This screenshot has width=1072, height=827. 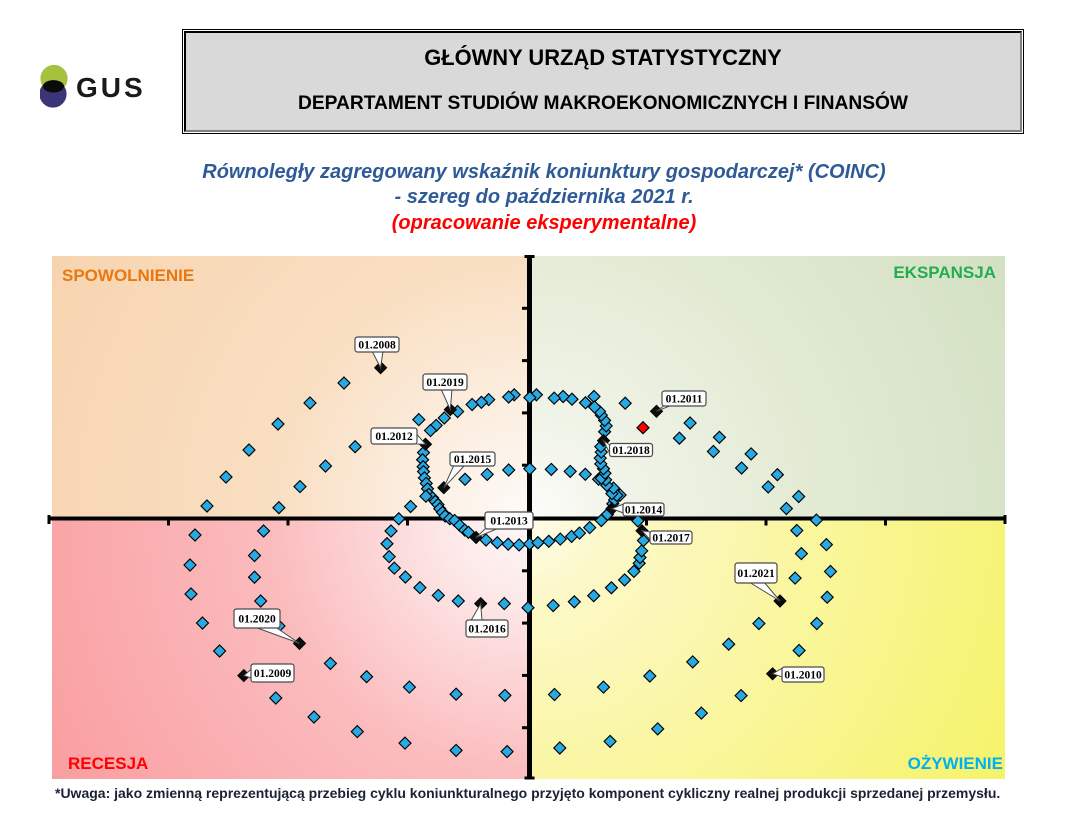 I want to click on svg-text: 01.2011, so click(x=684, y=400).